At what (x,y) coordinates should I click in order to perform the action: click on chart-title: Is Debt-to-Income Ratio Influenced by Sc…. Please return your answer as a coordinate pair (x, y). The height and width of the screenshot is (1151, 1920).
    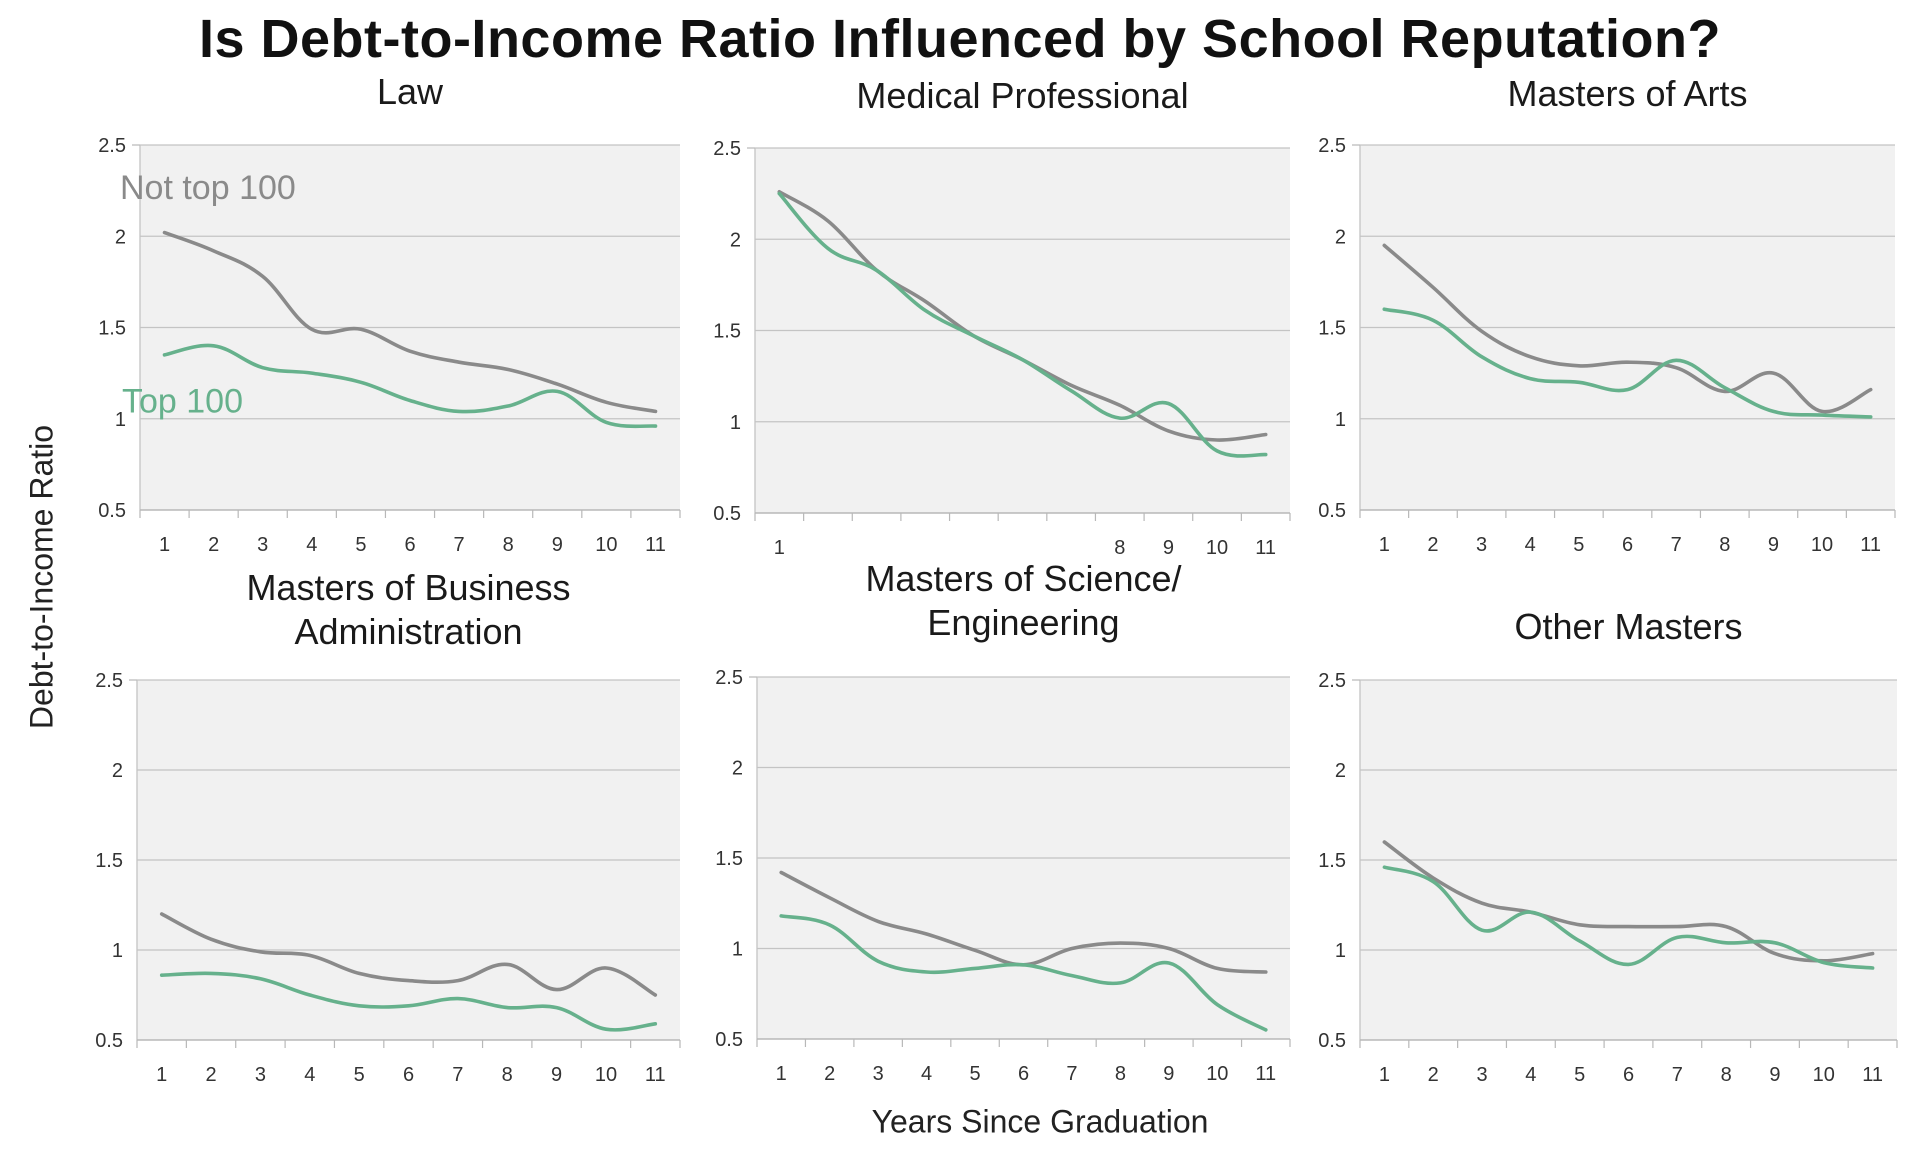
    Looking at the image, I should click on (960, 39).